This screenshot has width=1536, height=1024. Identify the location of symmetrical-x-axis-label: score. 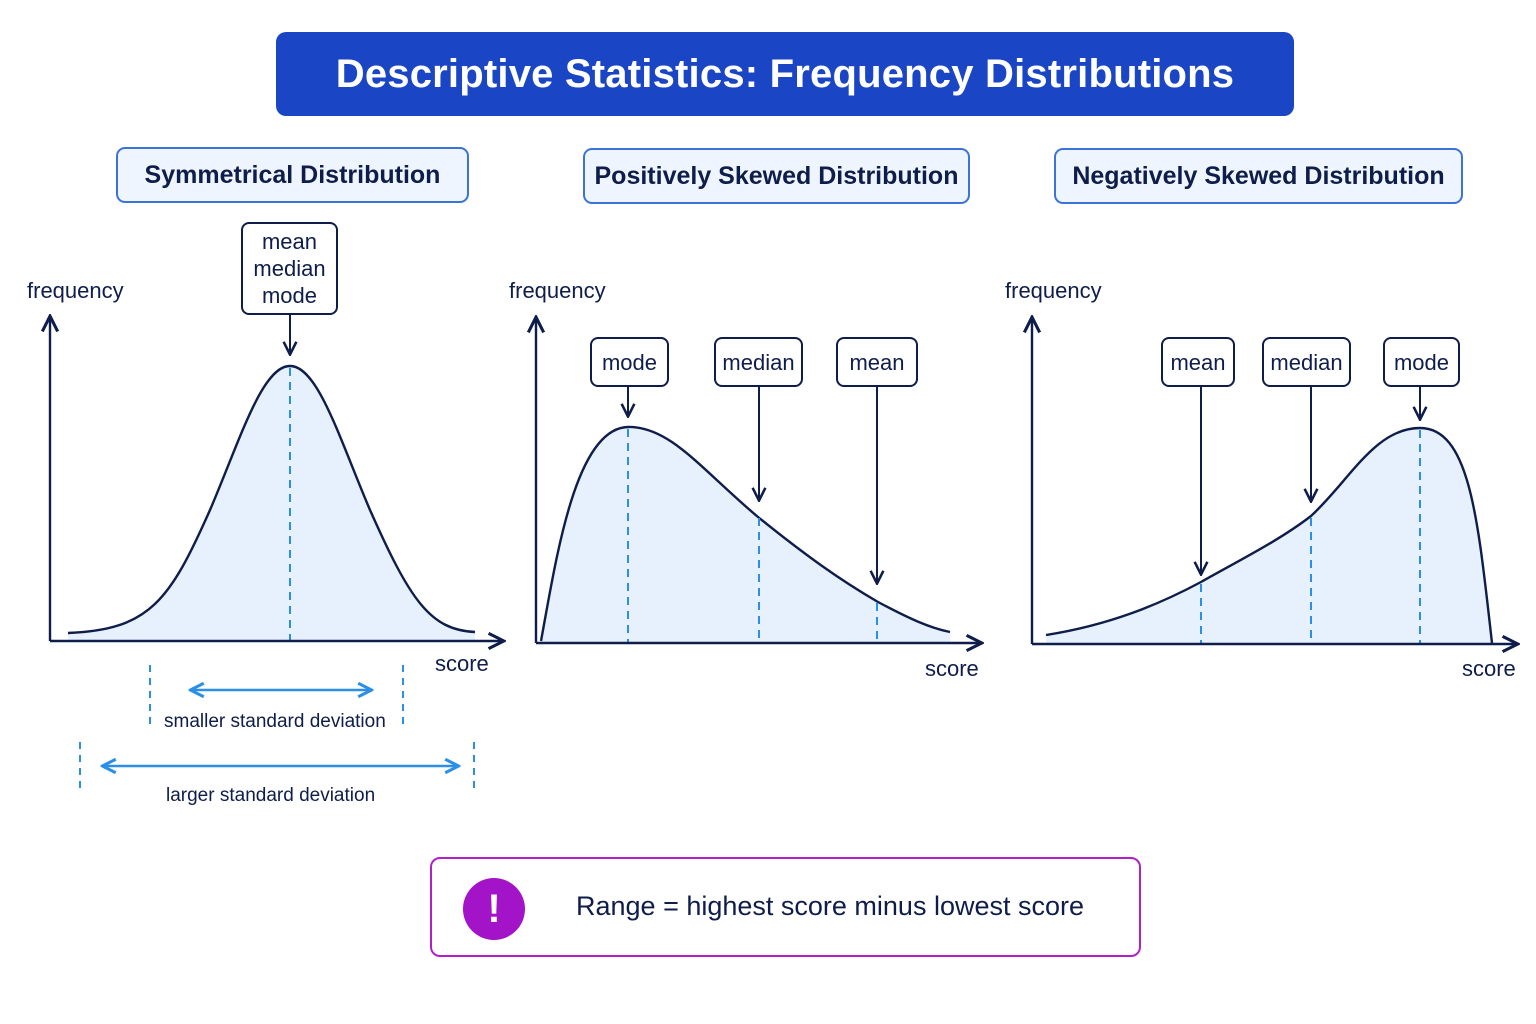
(462, 663).